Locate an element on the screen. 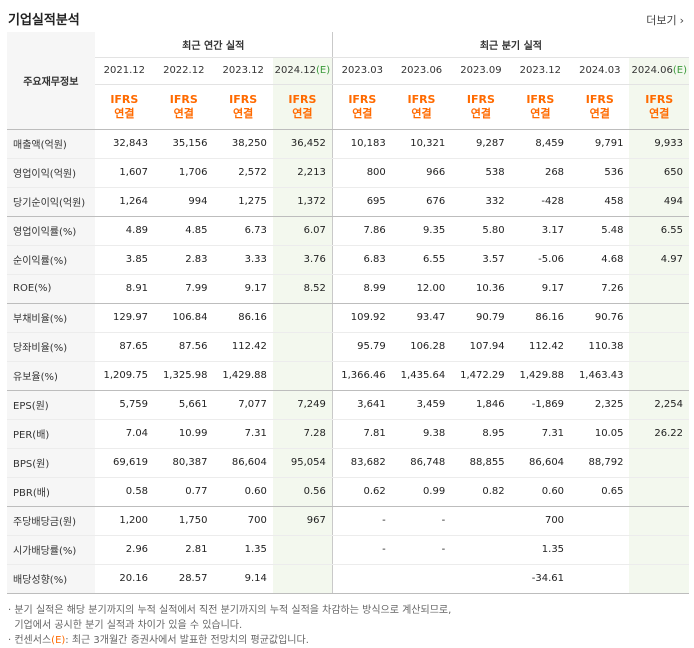 This screenshot has height=648, width=694. row-label: 영업이익률(%) is located at coordinates (51, 231).